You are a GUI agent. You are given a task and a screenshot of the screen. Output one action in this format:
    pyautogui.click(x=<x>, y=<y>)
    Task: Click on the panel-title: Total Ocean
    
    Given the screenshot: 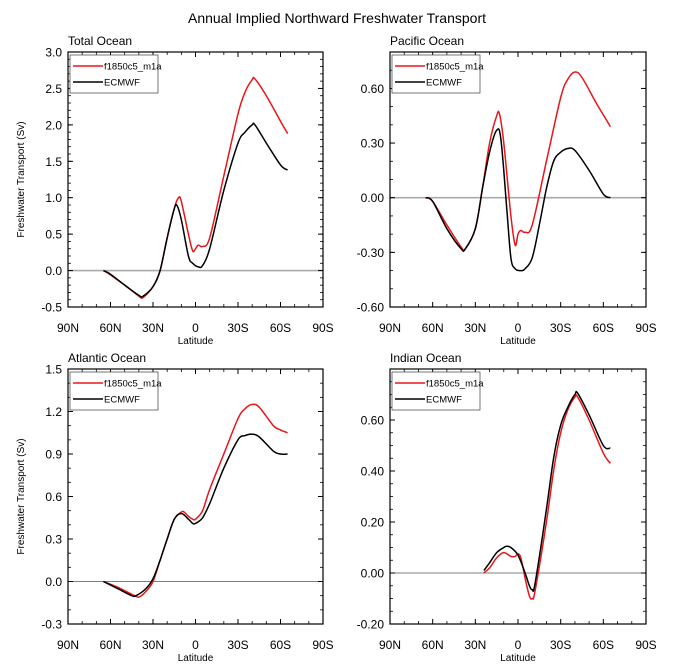 What is the action you would take?
    pyautogui.click(x=100, y=41)
    